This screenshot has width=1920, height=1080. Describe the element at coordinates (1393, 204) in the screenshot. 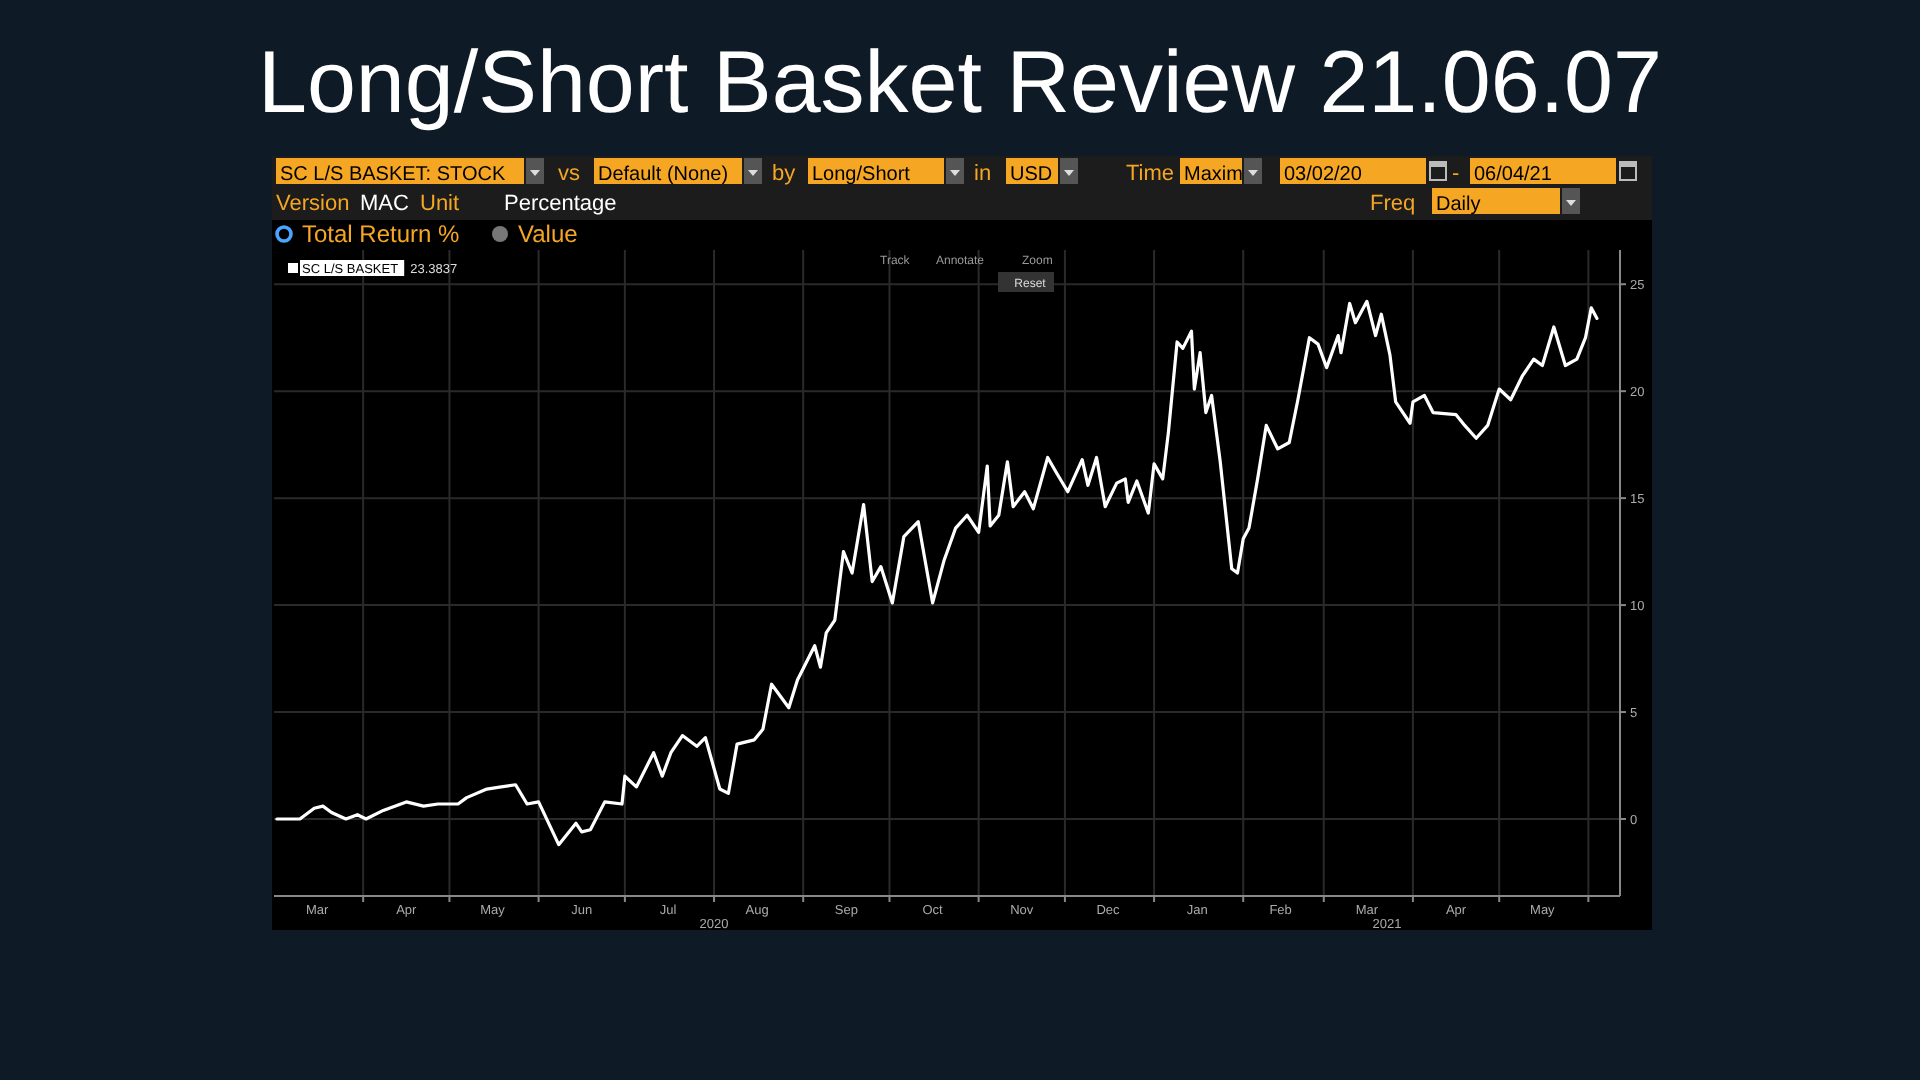

I see `text: Freq` at that location.